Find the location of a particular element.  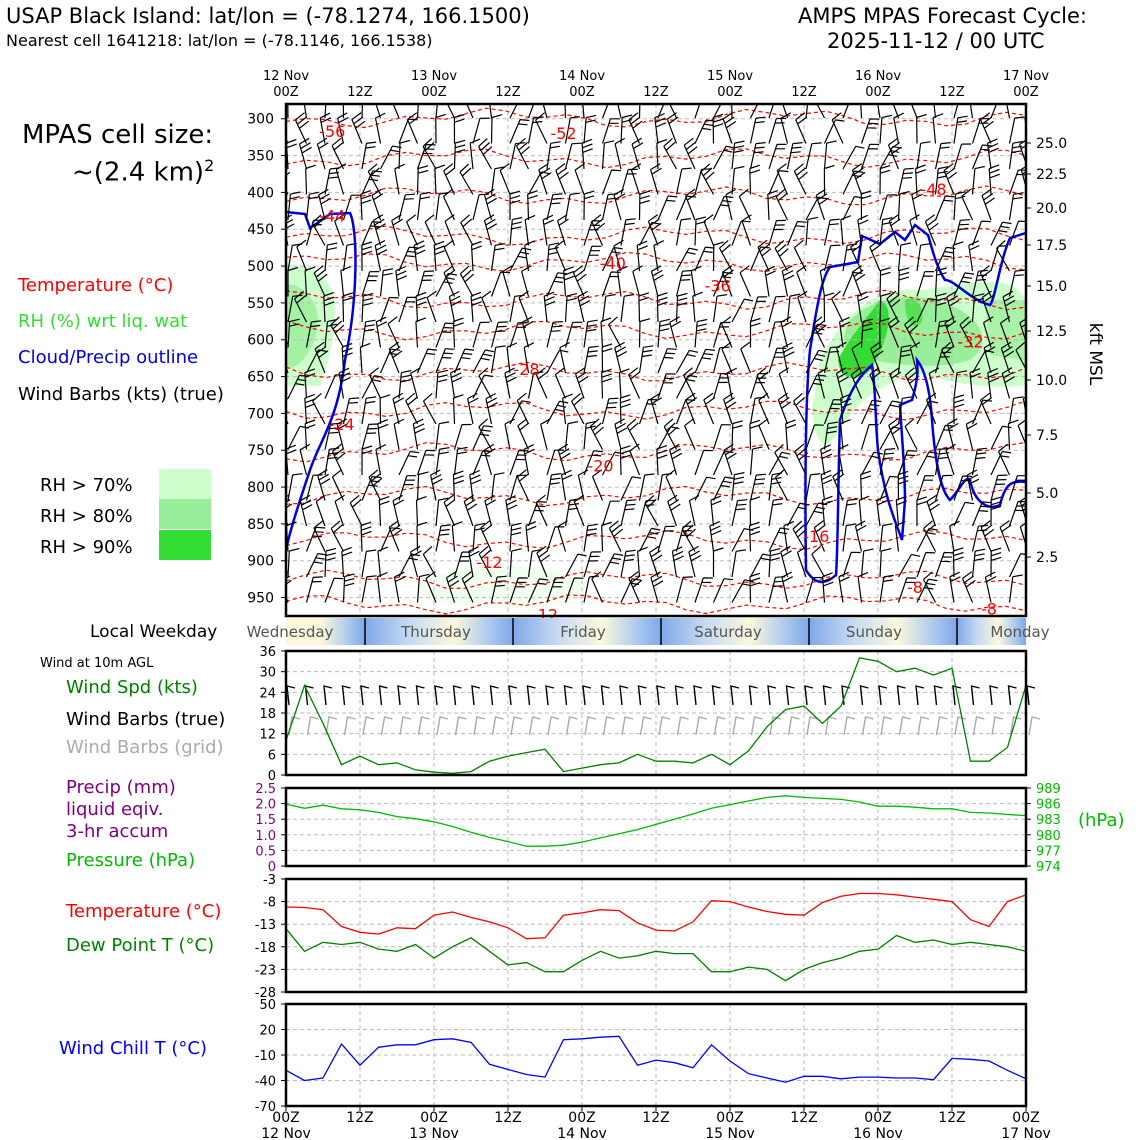

temp-contour-label: -48 is located at coordinates (933, 189).